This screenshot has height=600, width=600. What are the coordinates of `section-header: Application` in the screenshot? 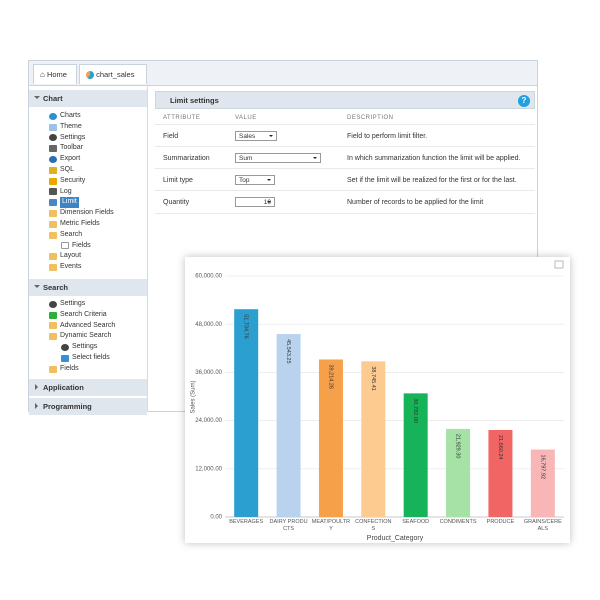 It's located at (88, 387).